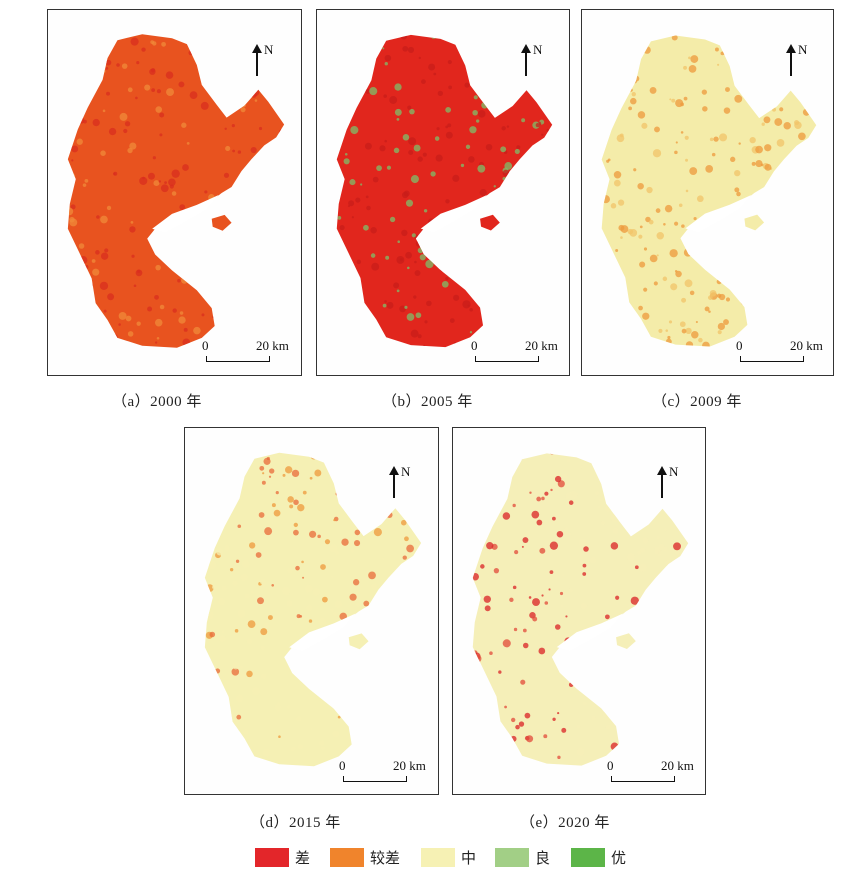 Image resolution: width=855 pixels, height=879 pixels. I want to click on caption-2005: （b）2005 年, so click(427, 402).